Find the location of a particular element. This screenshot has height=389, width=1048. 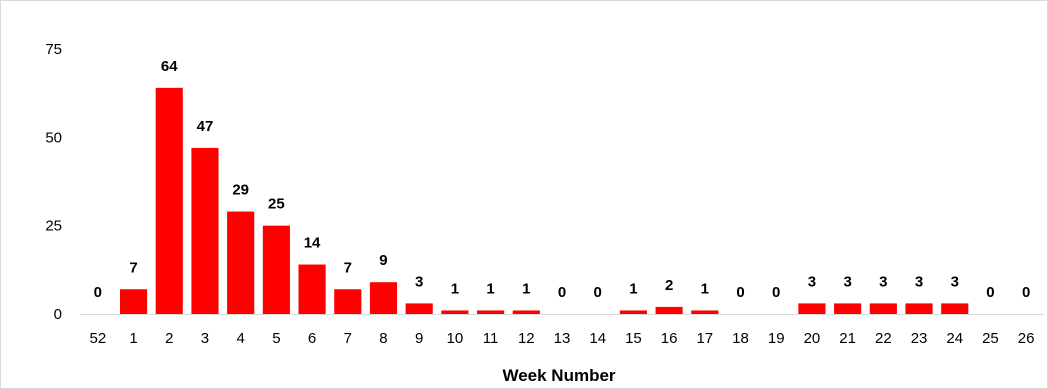

y-tick-label: 0 is located at coordinates (58, 314).